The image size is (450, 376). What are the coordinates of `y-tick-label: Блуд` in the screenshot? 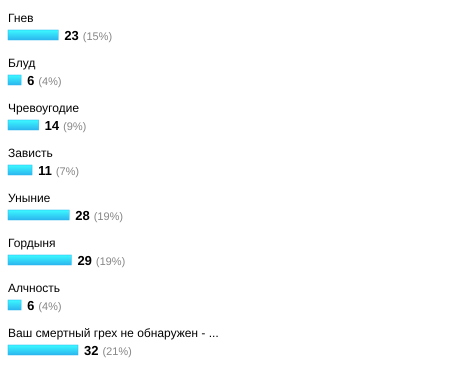 It's located at (22, 63).